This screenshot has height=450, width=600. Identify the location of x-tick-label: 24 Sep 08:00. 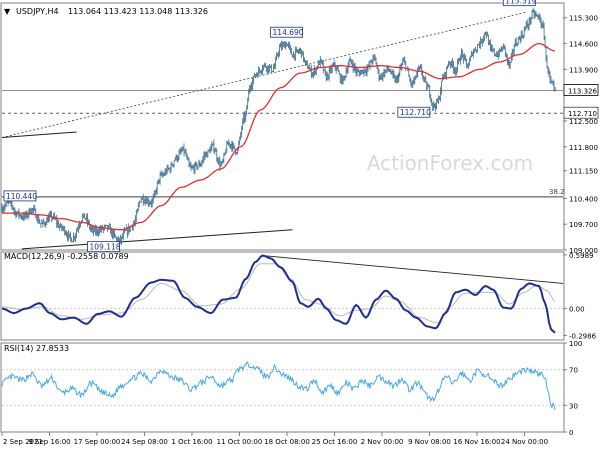
(144, 442).